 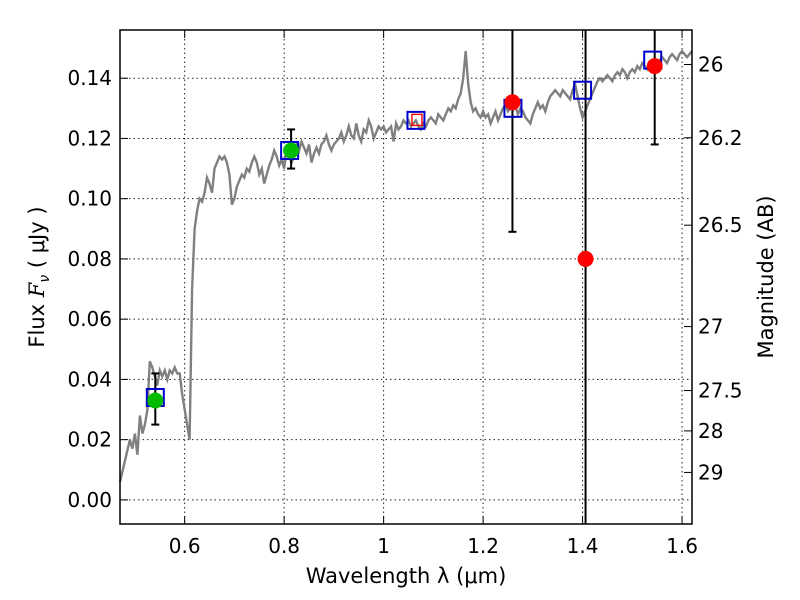 I want to click on x-tick-label: 1.4, so click(x=583, y=546).